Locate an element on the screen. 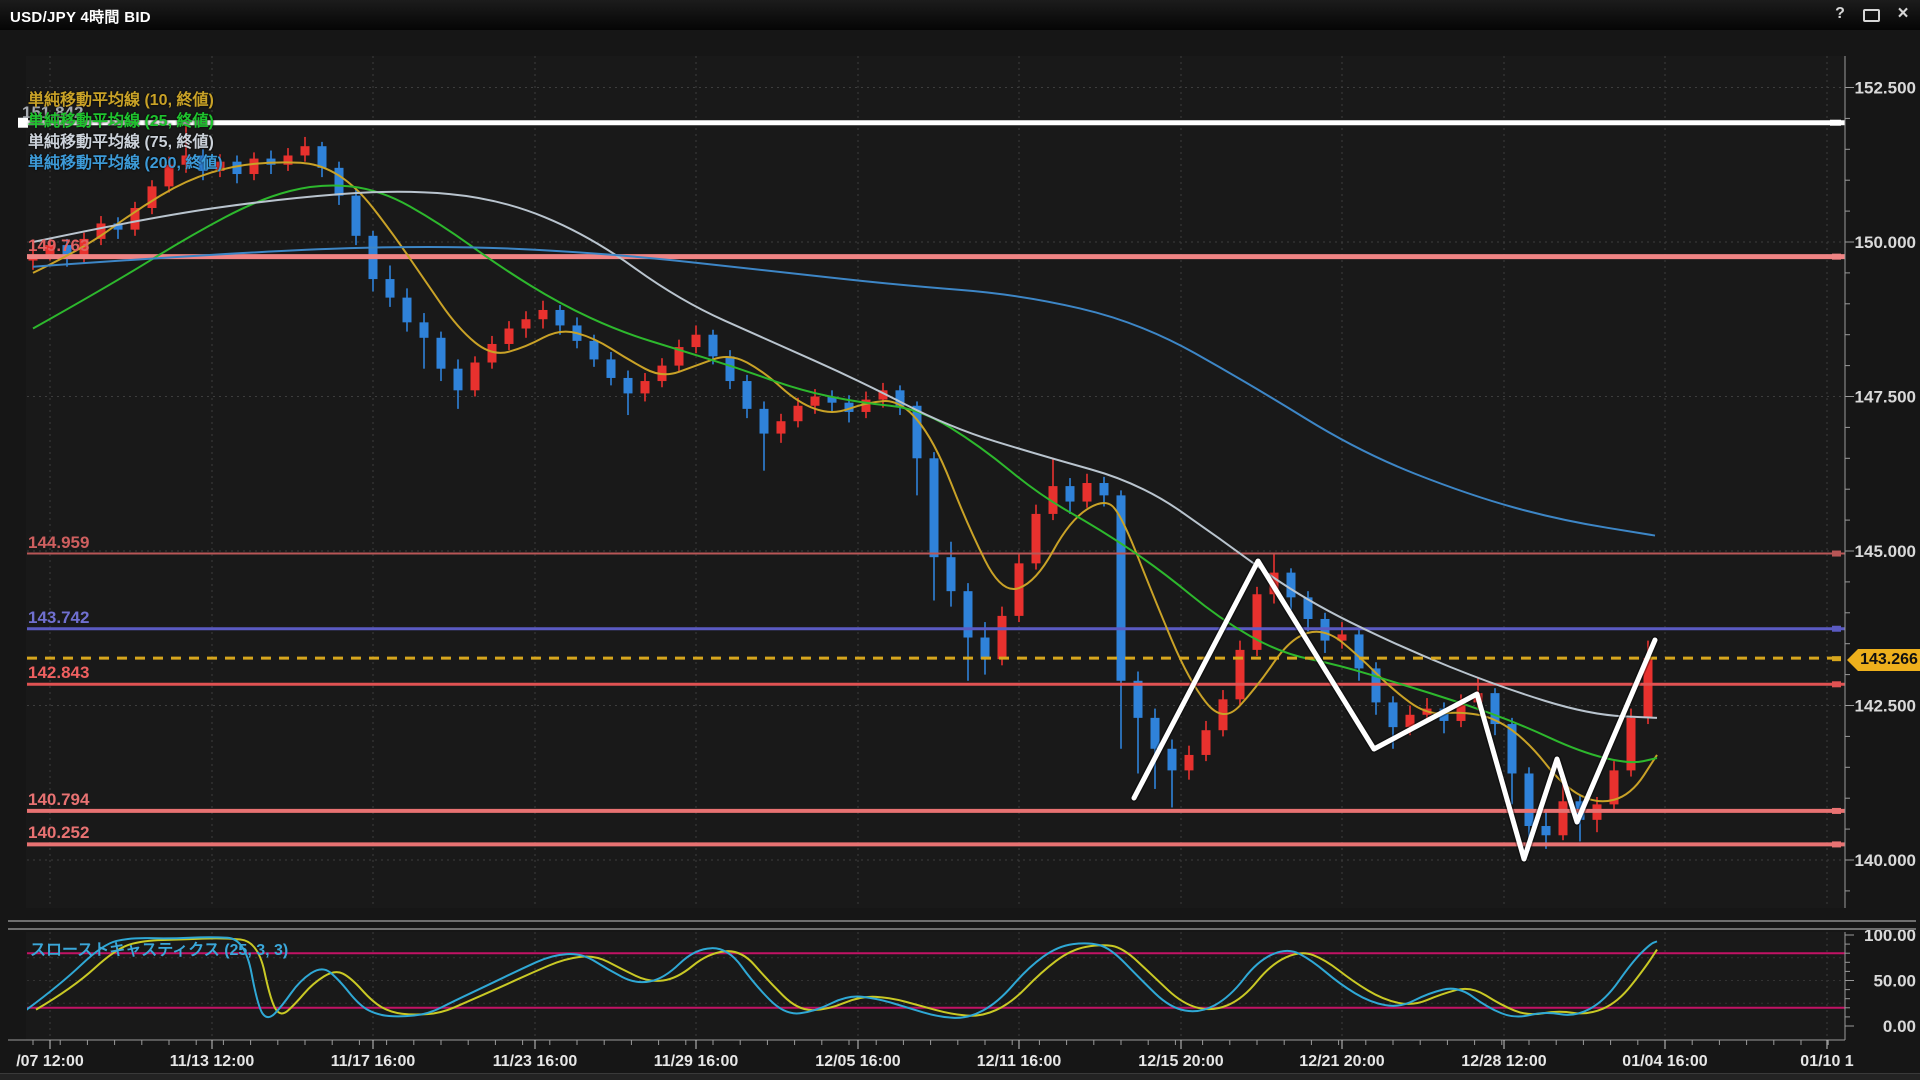 The width and height of the screenshot is (1920, 1080). window-bottom-bar is located at coordinates (960, 1076).